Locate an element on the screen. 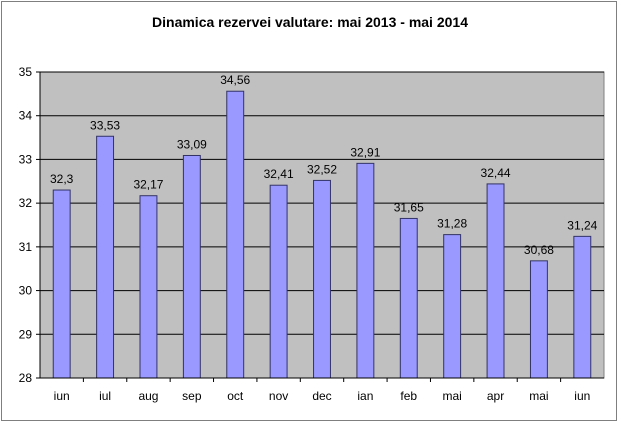 The image size is (620, 424). data-label: 32,41 is located at coordinates (279, 174).